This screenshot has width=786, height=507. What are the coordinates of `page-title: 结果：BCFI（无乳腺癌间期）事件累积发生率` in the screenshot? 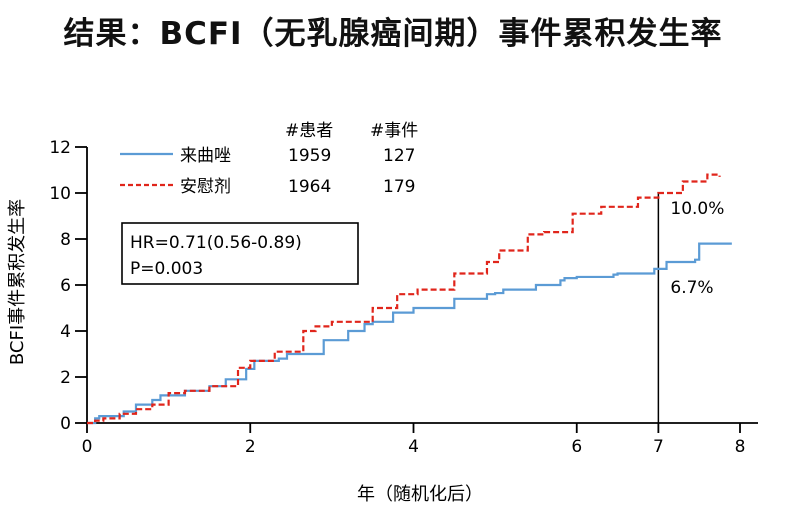 It's located at (393, 34).